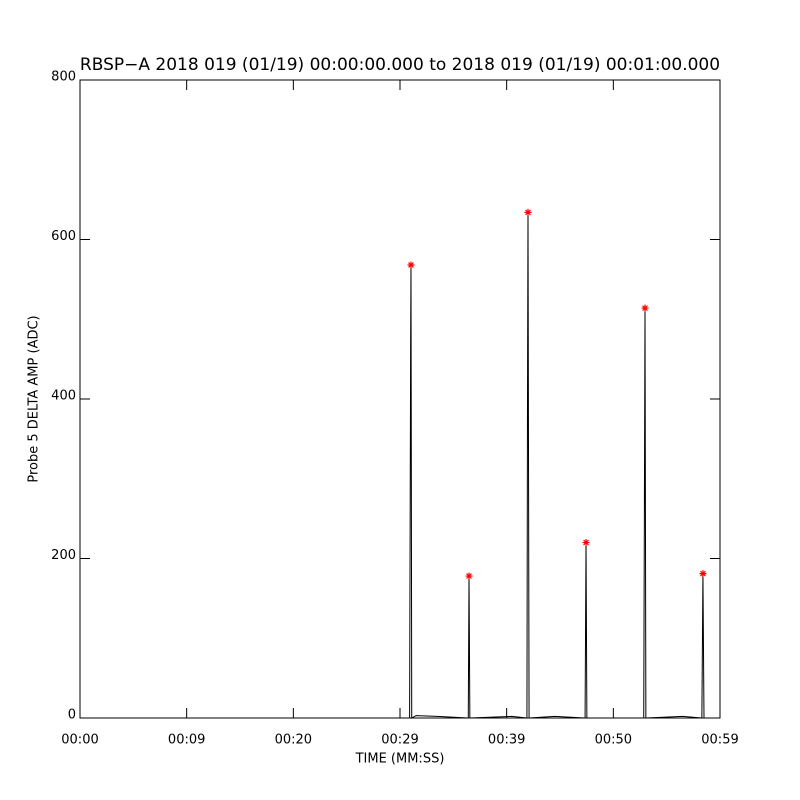 The image size is (800, 800). Describe the element at coordinates (63, 555) in the screenshot. I see `y-tick-label: 200` at that location.